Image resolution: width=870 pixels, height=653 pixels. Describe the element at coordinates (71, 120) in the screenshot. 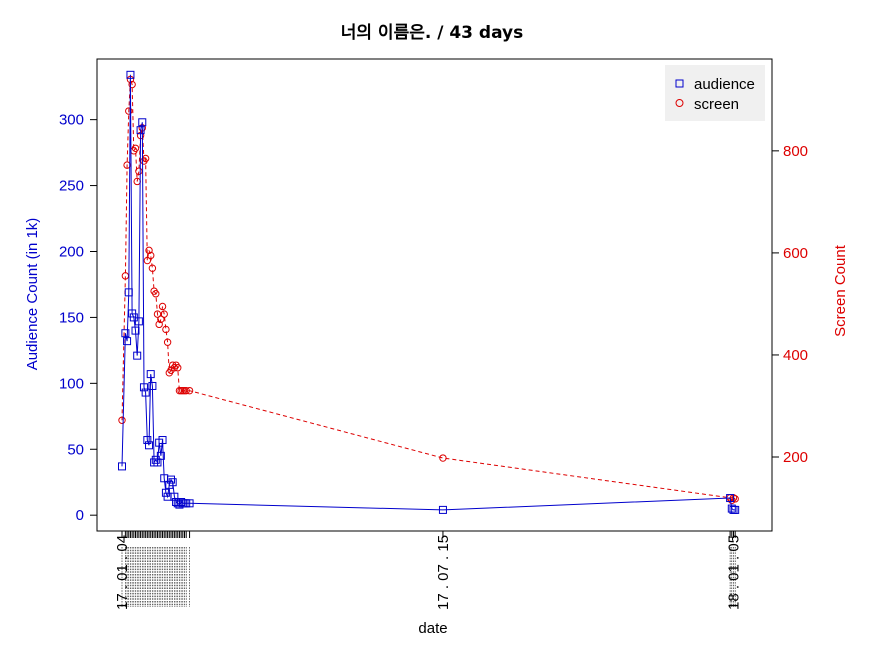

I see `left-tick-label: 300` at that location.